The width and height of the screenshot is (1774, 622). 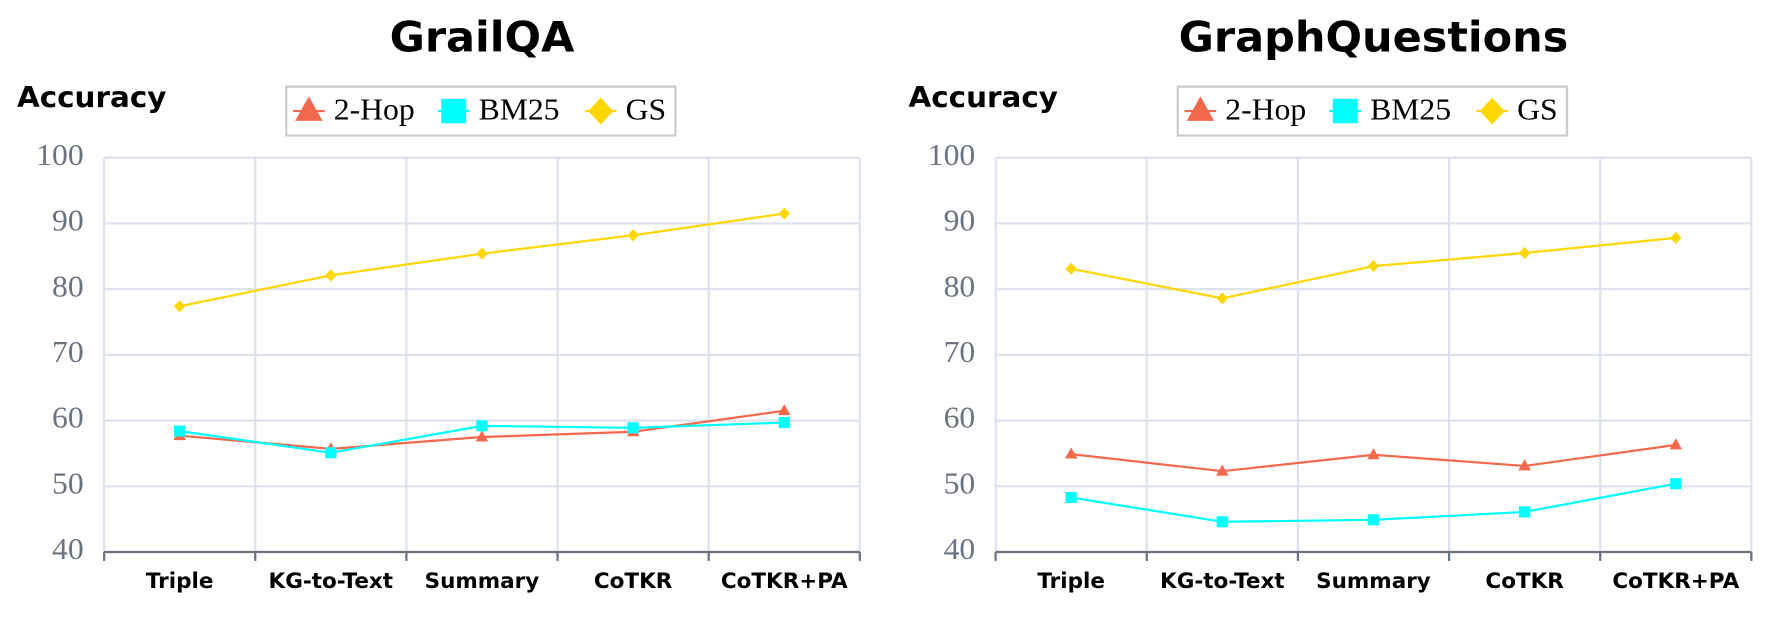 I want to click on chart-title: GraphQuestions, so click(x=1374, y=38).